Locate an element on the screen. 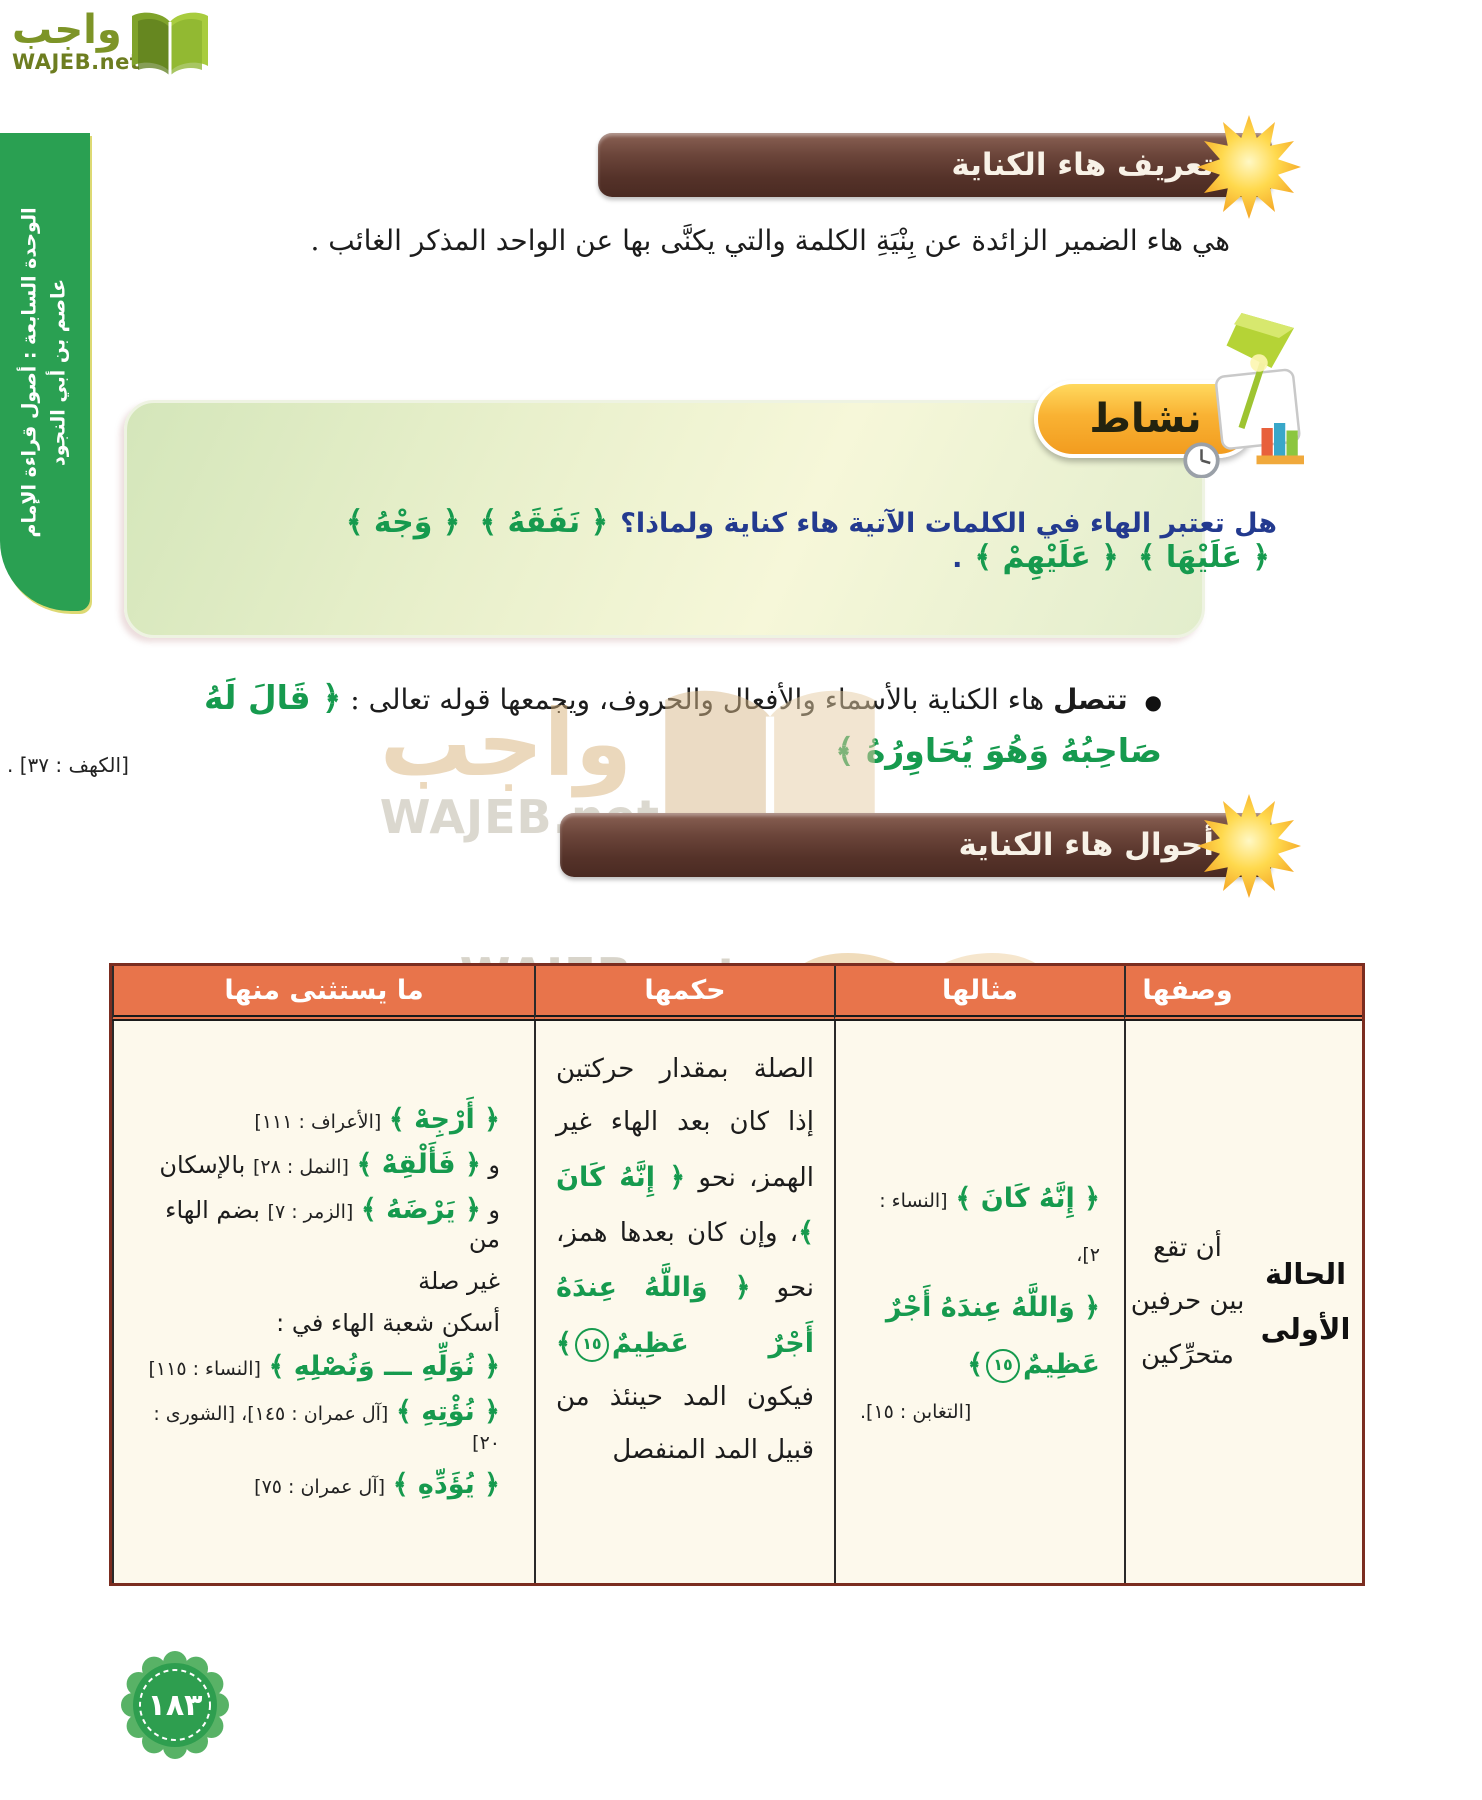 This screenshot has height=1800, width=1482. exception-ref-1: [الأعراف : ١١١] is located at coordinates (318, 1122).